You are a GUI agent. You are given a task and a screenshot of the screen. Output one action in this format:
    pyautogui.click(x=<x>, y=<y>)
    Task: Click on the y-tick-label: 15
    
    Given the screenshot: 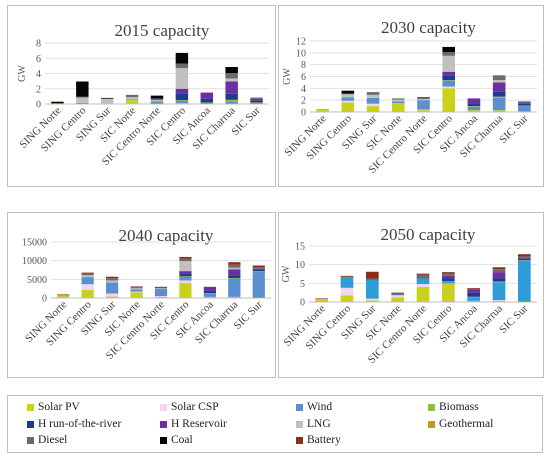 What is the action you would take?
    pyautogui.click(x=300, y=247)
    